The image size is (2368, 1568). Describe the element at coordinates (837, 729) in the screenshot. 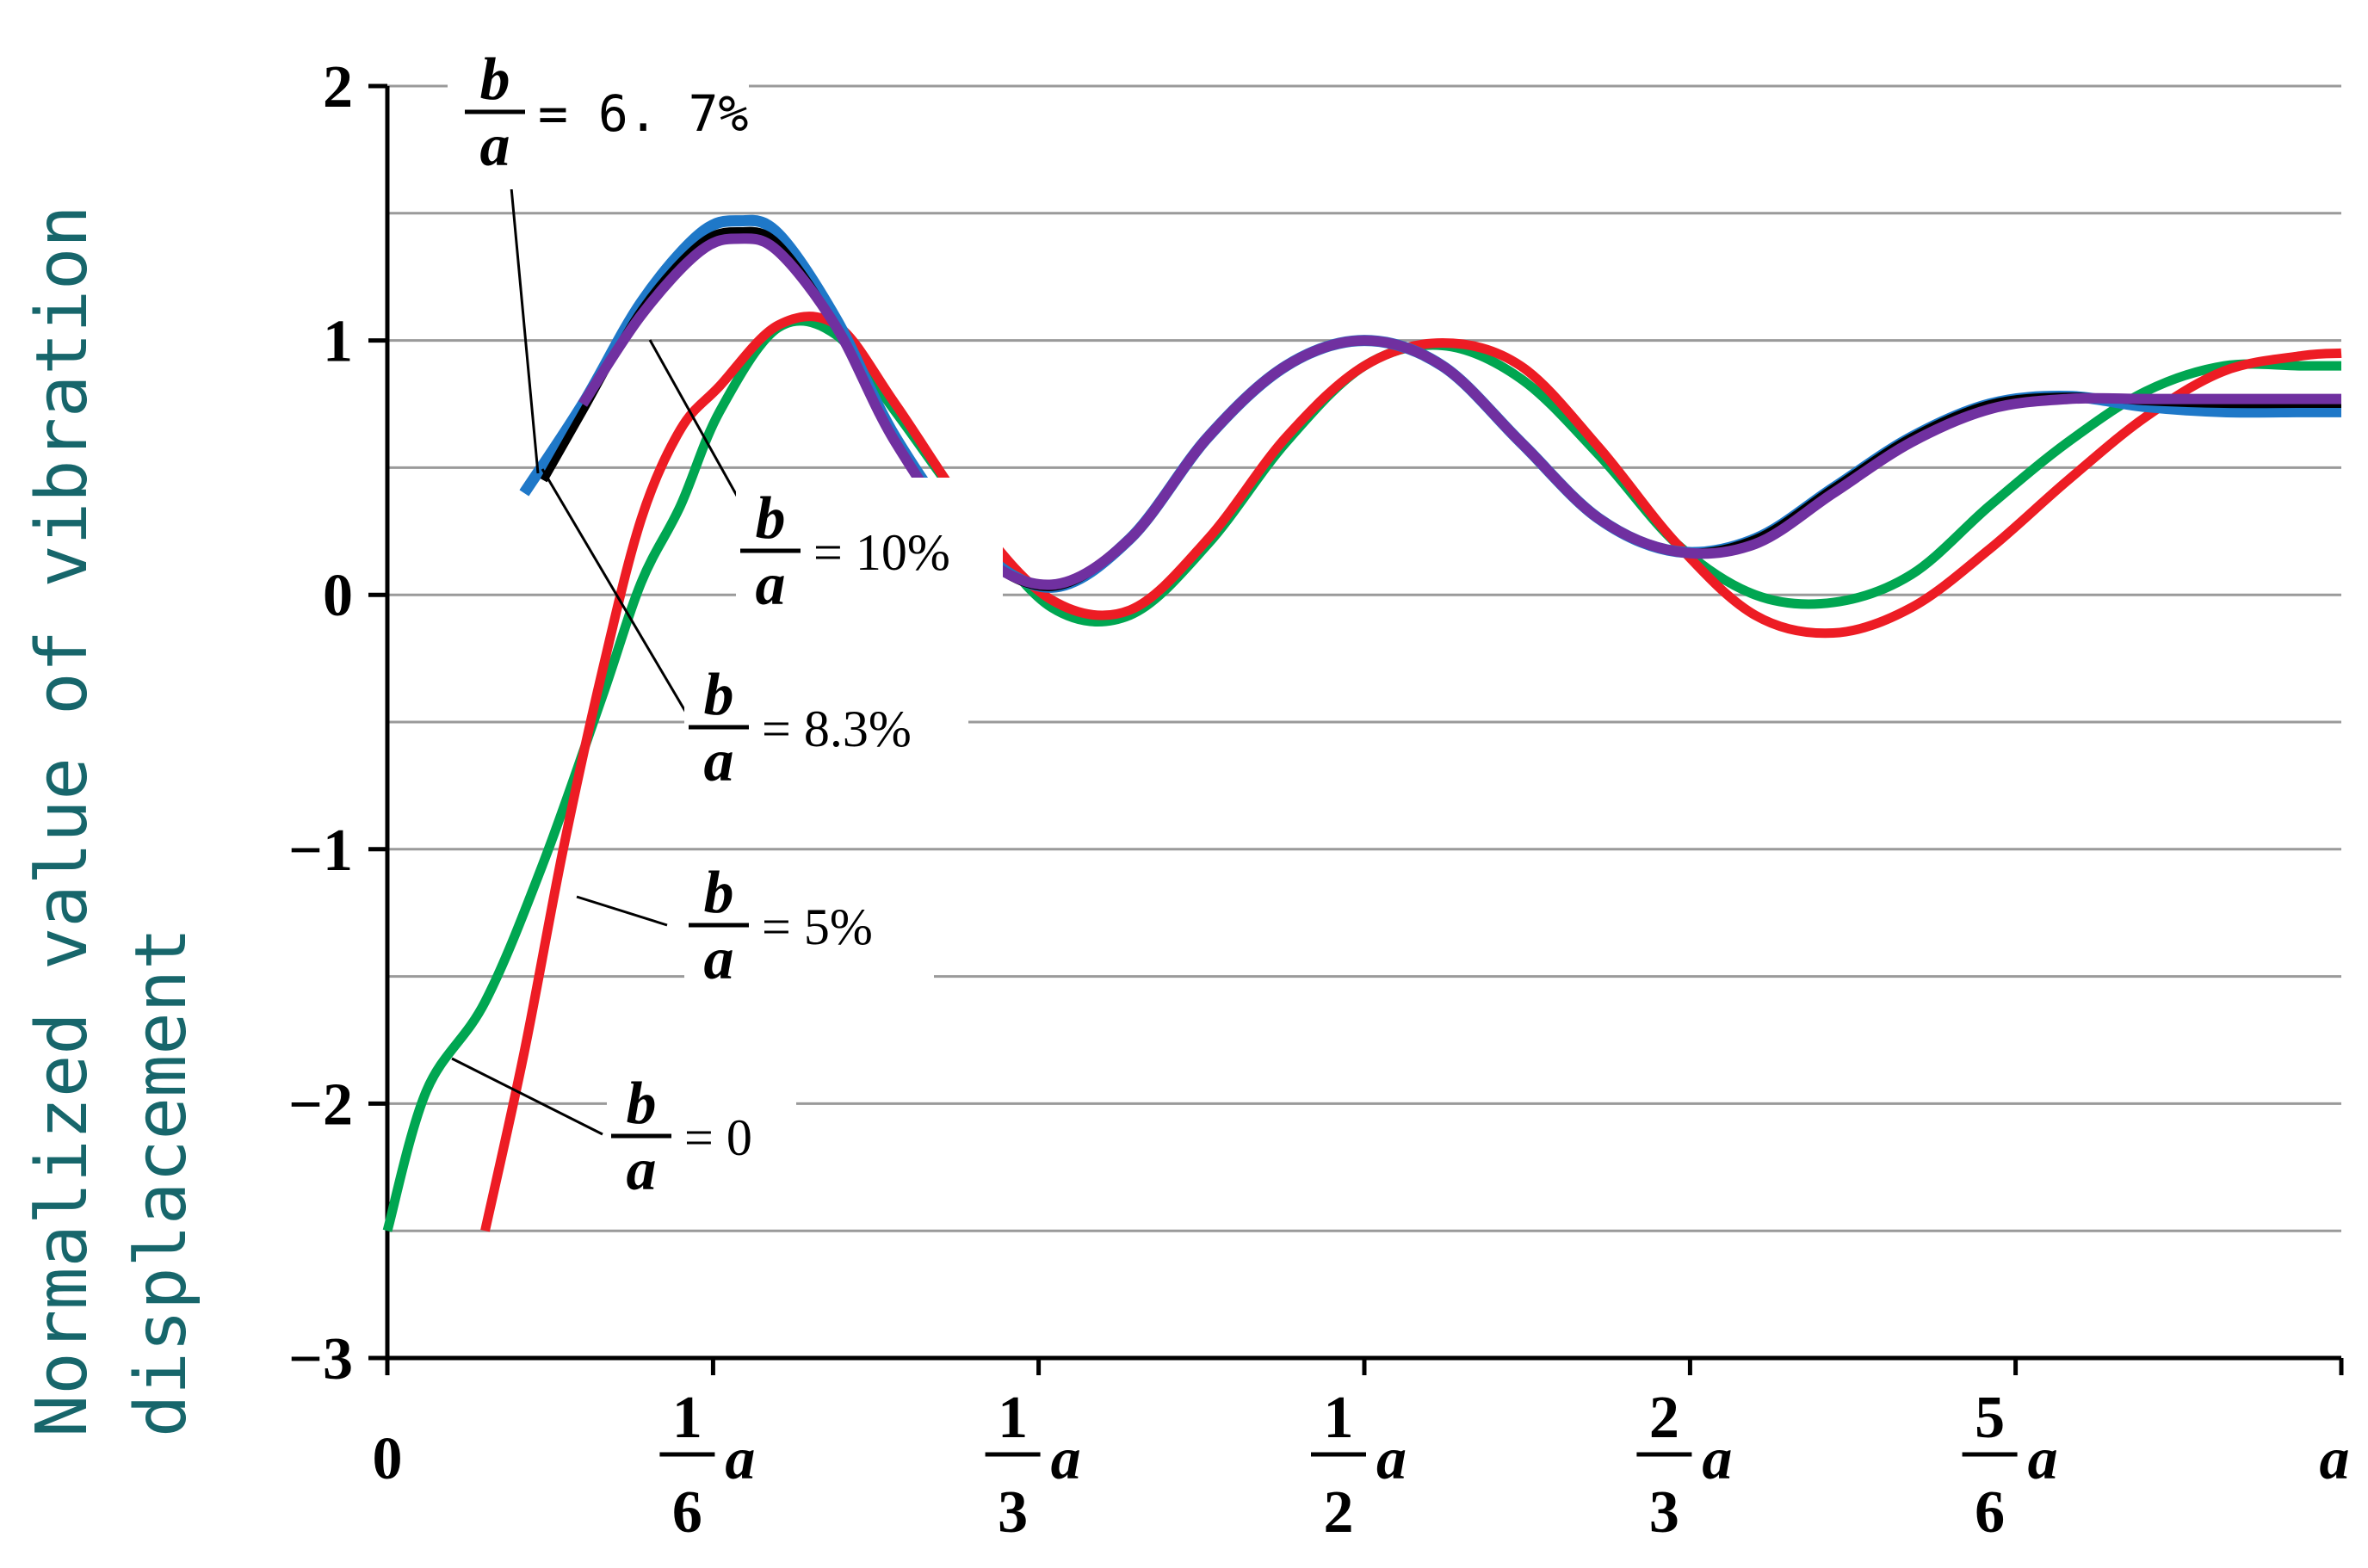

I see `annotation-value-text: = 8.3%` at that location.